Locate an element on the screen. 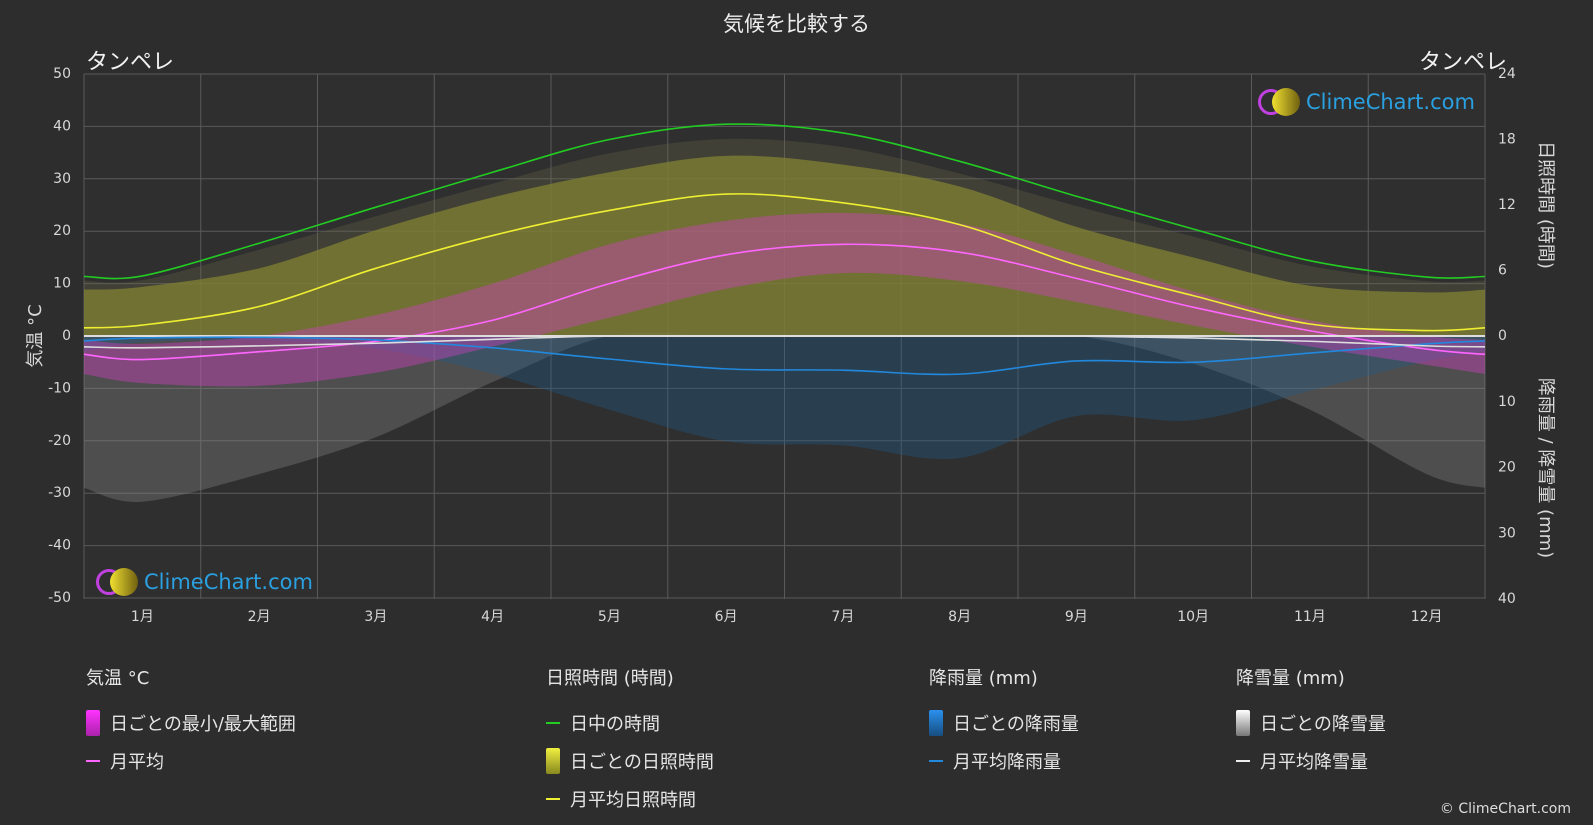 The width and height of the screenshot is (1593, 825). tick-right-sun: 18 is located at coordinates (1507, 140).